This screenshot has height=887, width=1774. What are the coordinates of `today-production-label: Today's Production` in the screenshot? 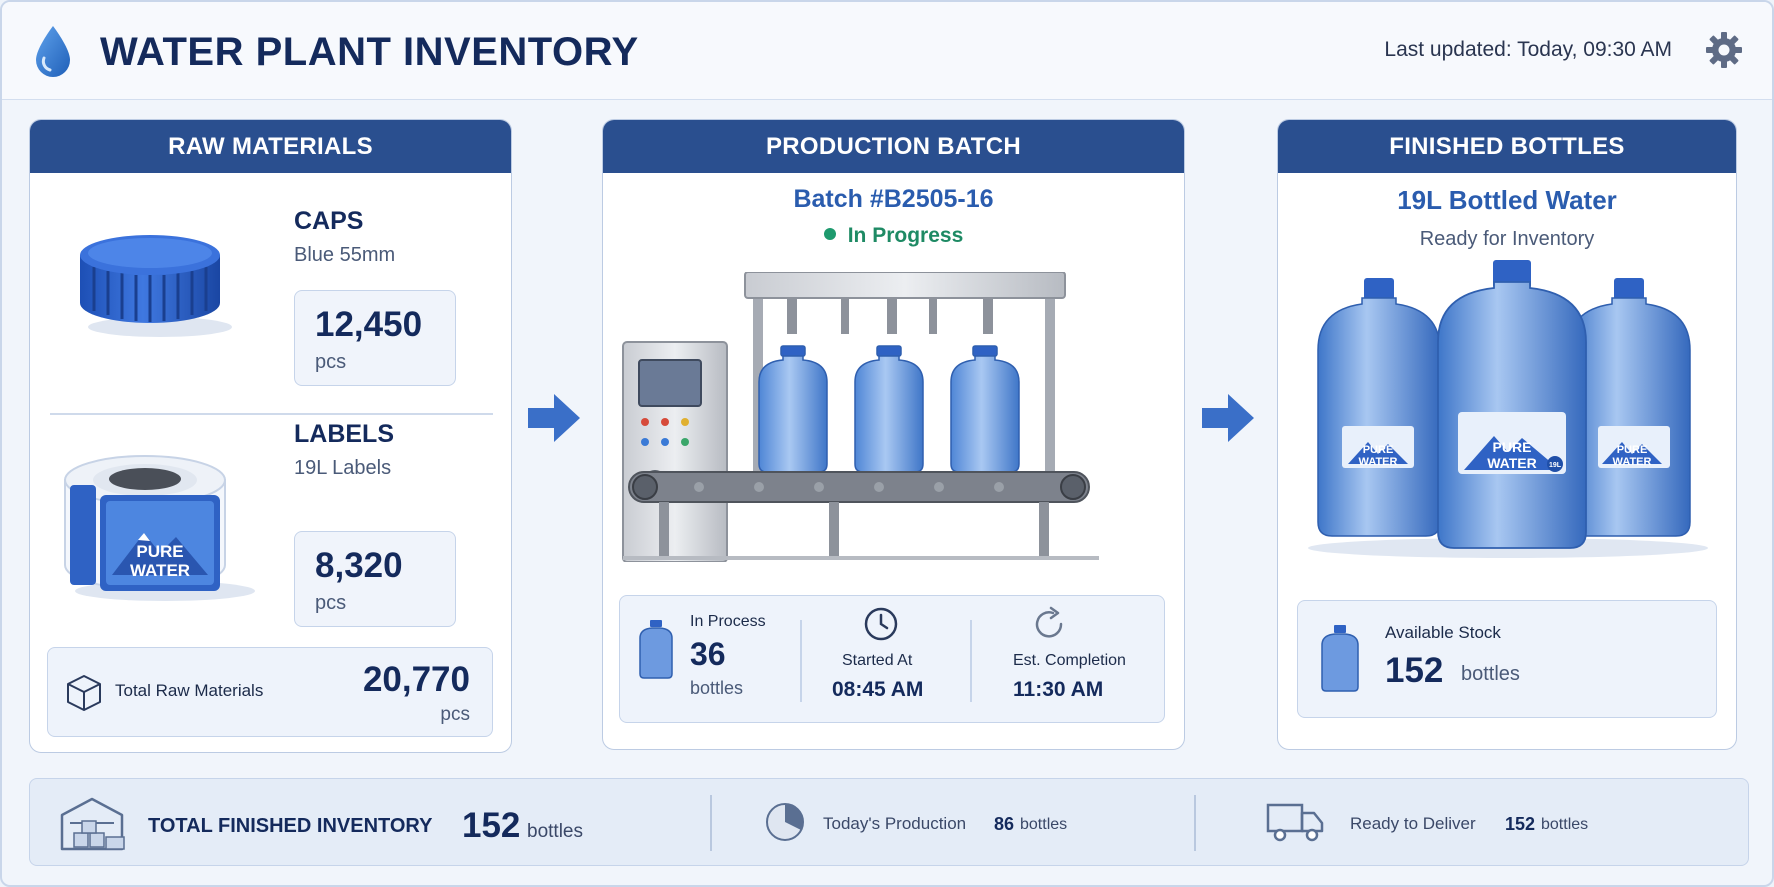 It's located at (895, 823).